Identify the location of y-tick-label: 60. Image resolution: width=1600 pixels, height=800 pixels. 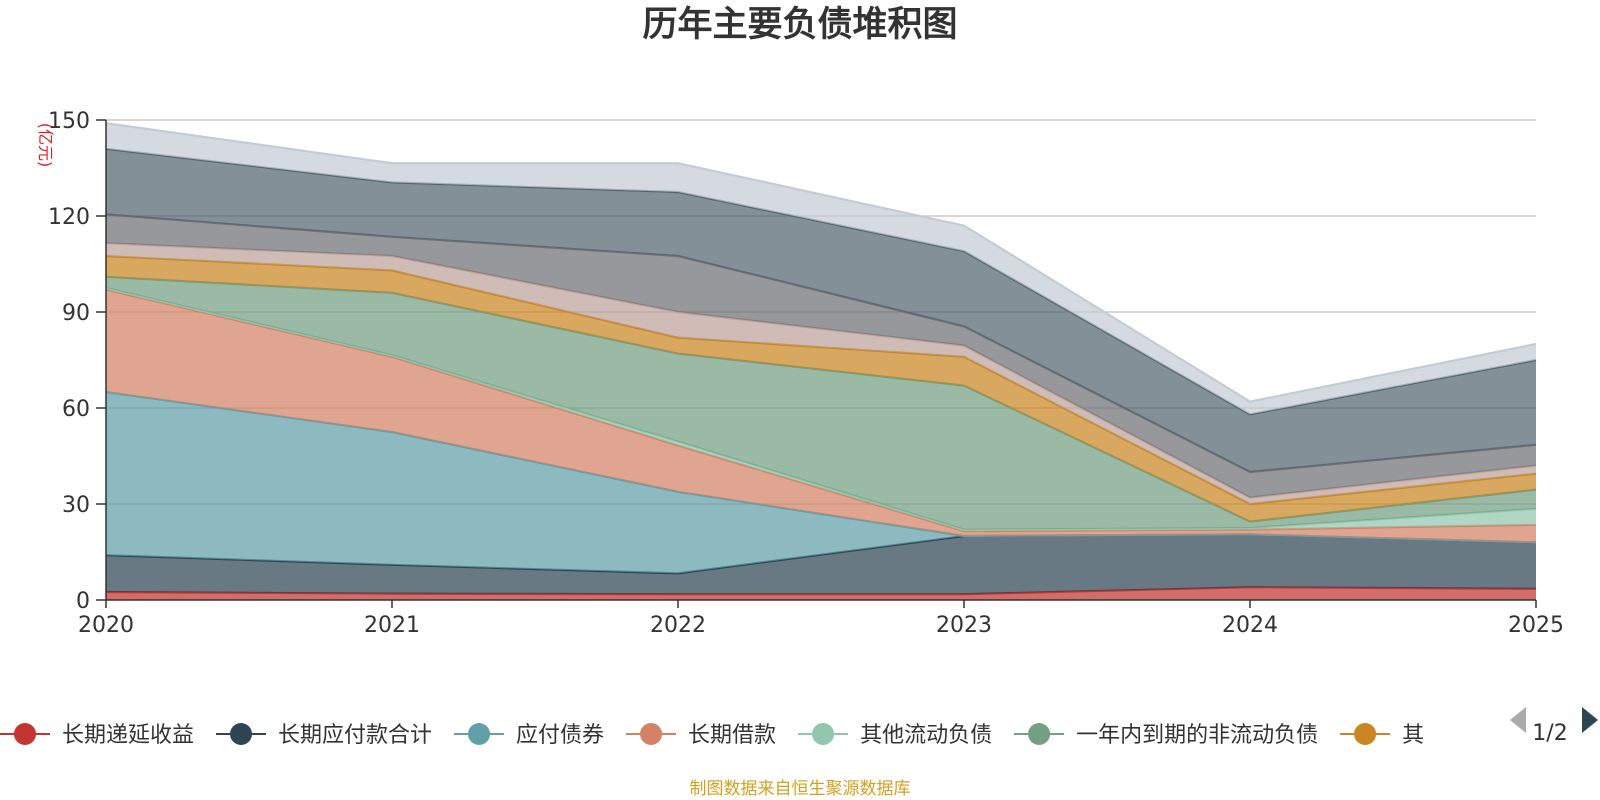
(76, 409).